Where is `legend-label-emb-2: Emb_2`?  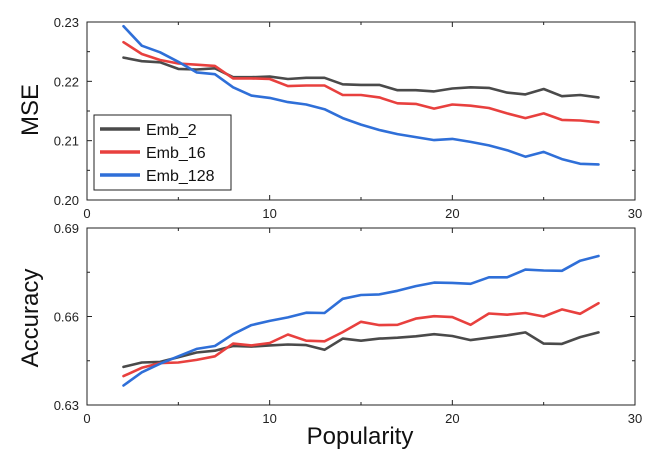 legend-label-emb-2: Emb_2 is located at coordinates (171, 130).